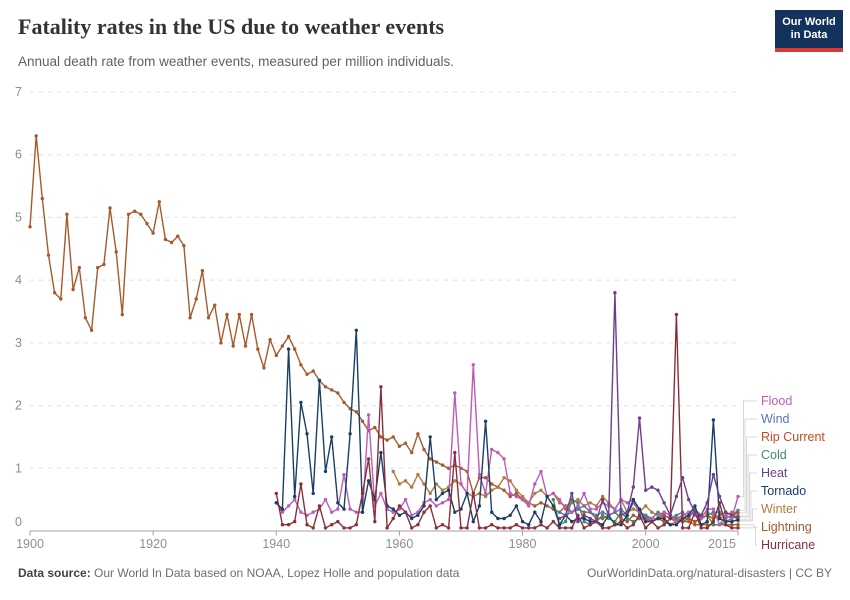 Image resolution: width=850 pixels, height=600 pixels. Describe the element at coordinates (748, 515) in the screenshot. I see `legend-connector-winter` at that location.